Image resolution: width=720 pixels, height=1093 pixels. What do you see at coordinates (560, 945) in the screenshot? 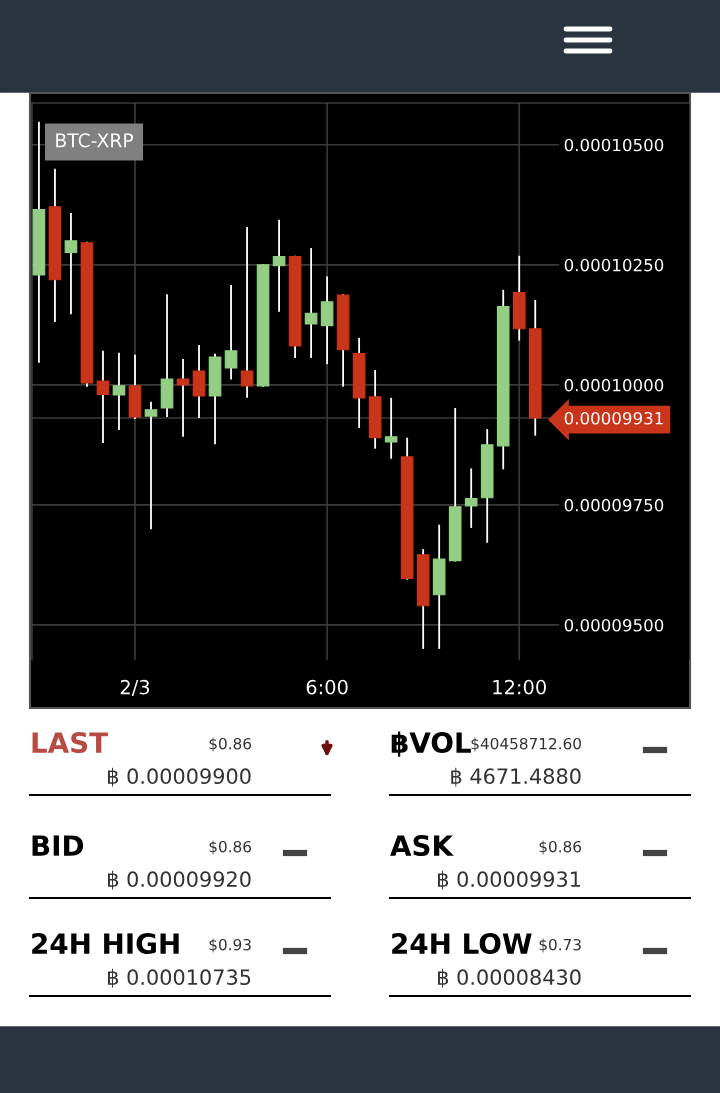
I see `text: $0.73` at bounding box center [560, 945].